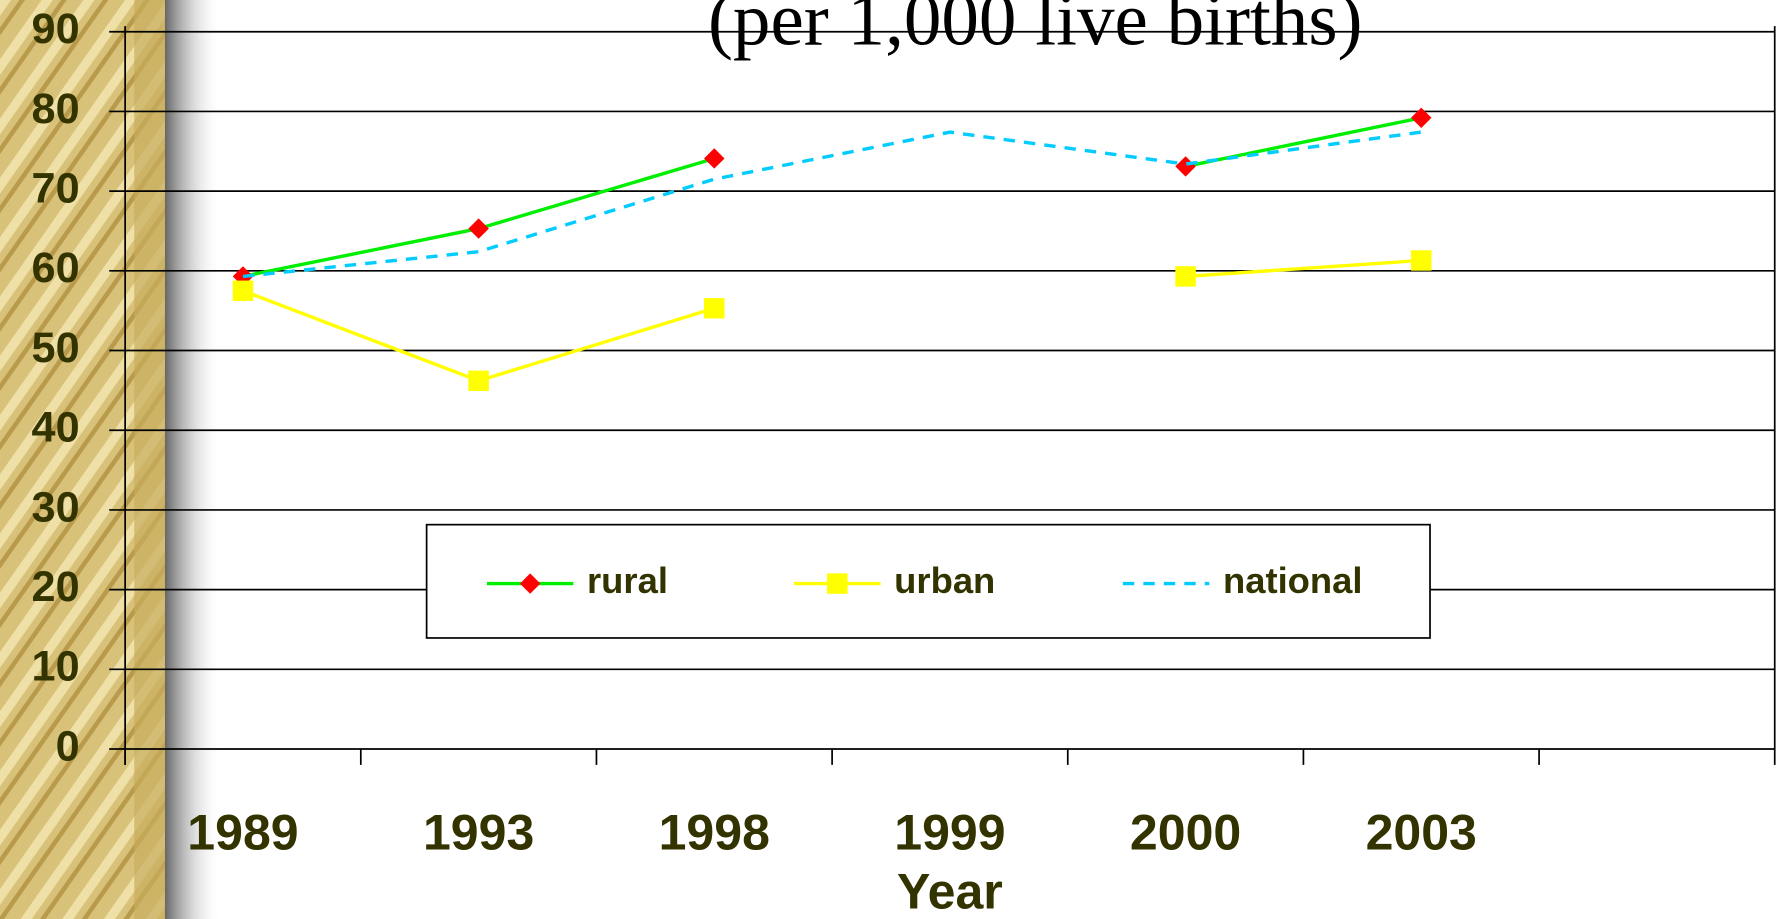  Describe the element at coordinates (950, 891) in the screenshot. I see `x-axis-label: Year` at that location.